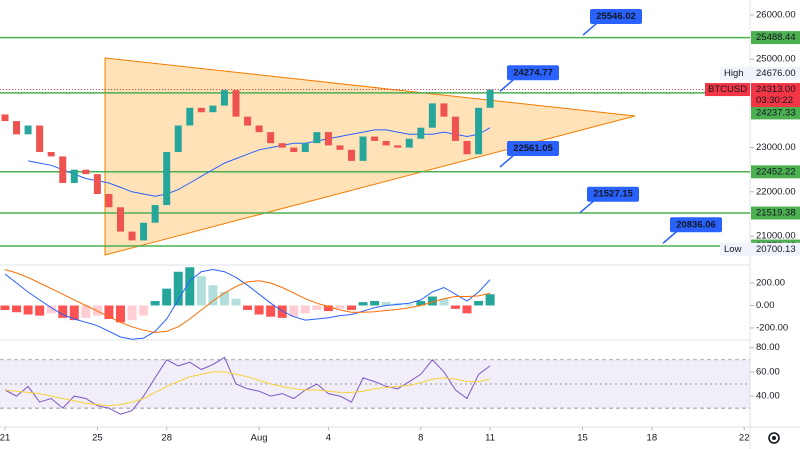 Image resolution: width=800 pixels, height=449 pixels. I want to click on x-tick-label: 21, so click(5, 438).